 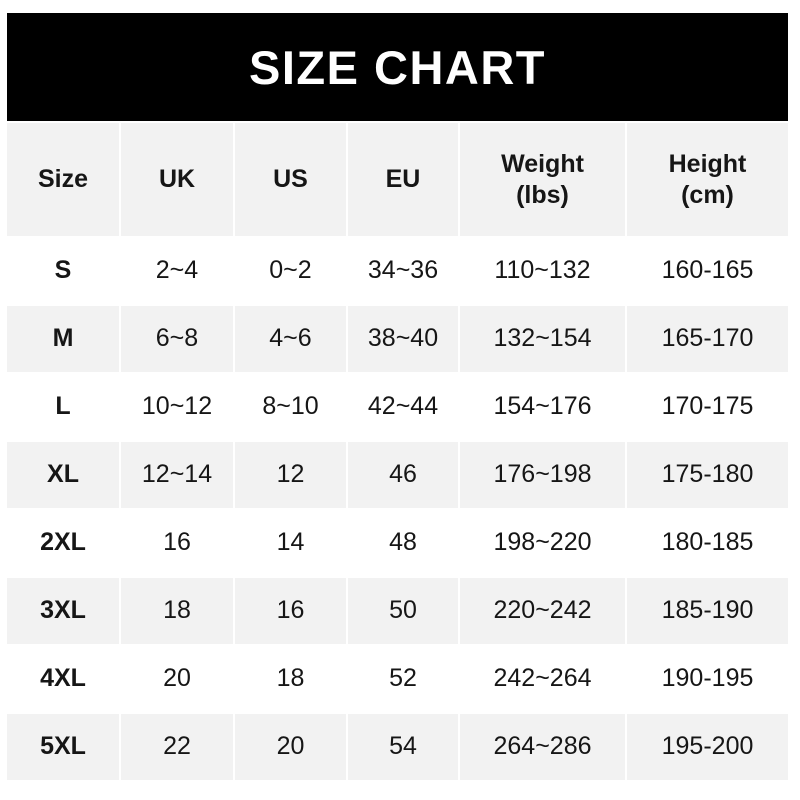 What do you see at coordinates (291, 340) in the screenshot?
I see `cell-us: 4~6` at bounding box center [291, 340].